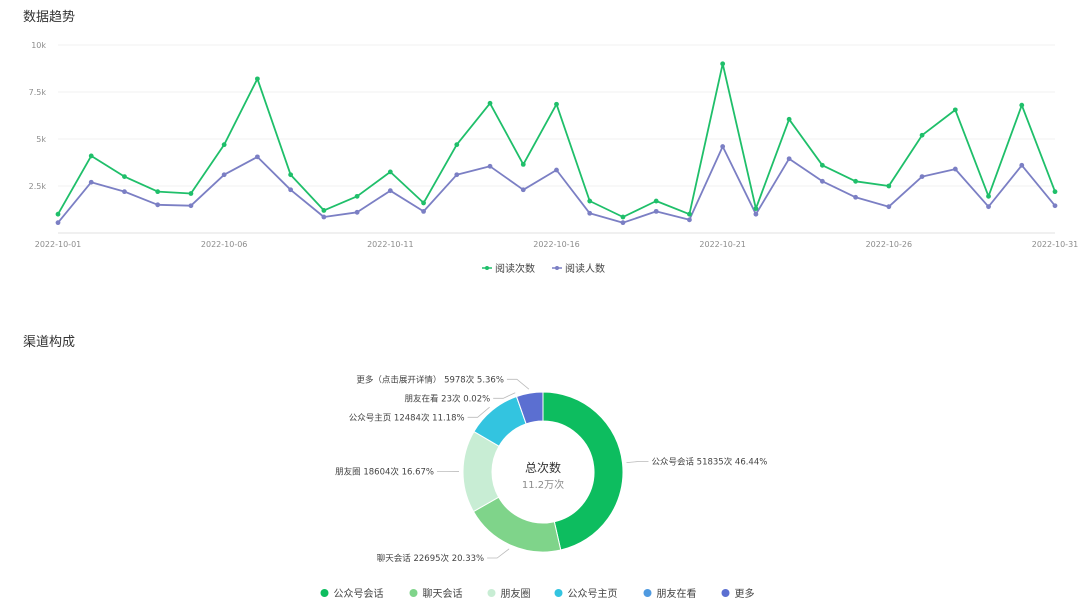 The width and height of the screenshot is (1080, 607). I want to click on legend-item: 更多, so click(738, 593).